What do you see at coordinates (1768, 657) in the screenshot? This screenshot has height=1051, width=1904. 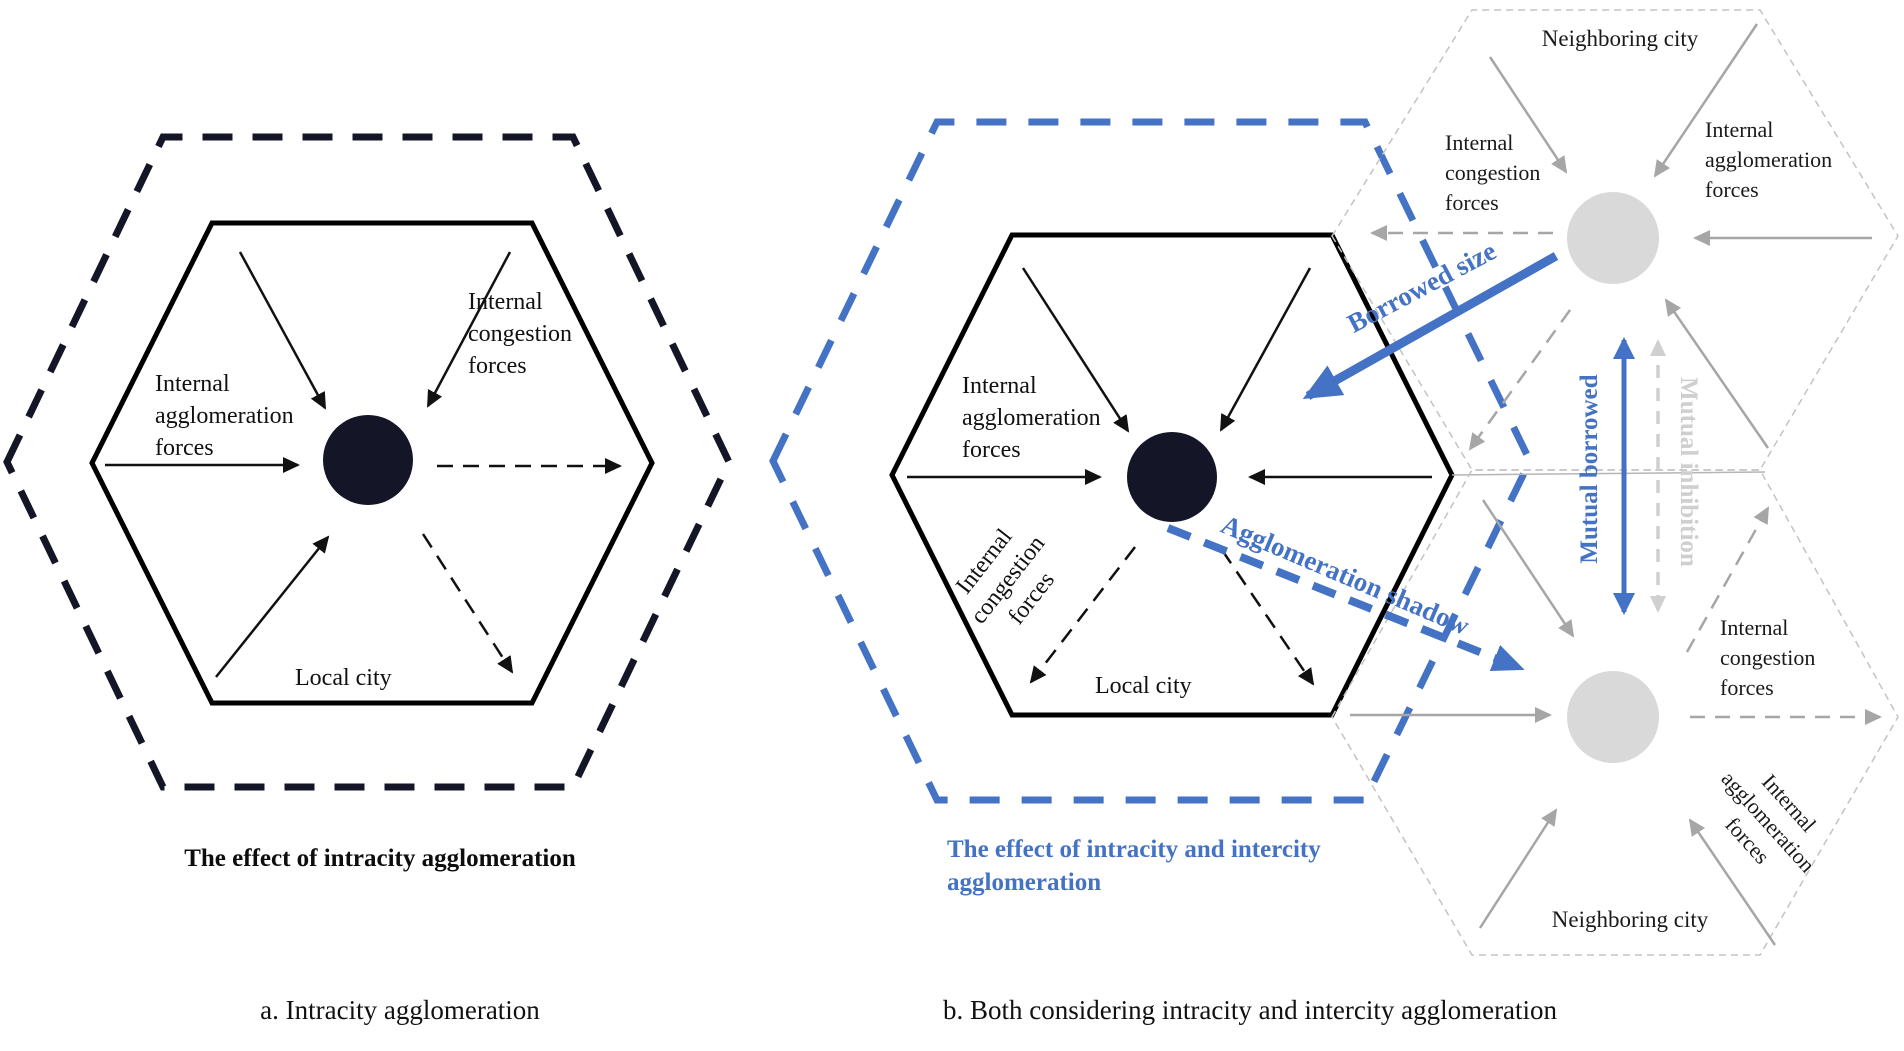 I see `neighbor-bottom-internal-congestion-label: Internal congestion forces` at bounding box center [1768, 657].